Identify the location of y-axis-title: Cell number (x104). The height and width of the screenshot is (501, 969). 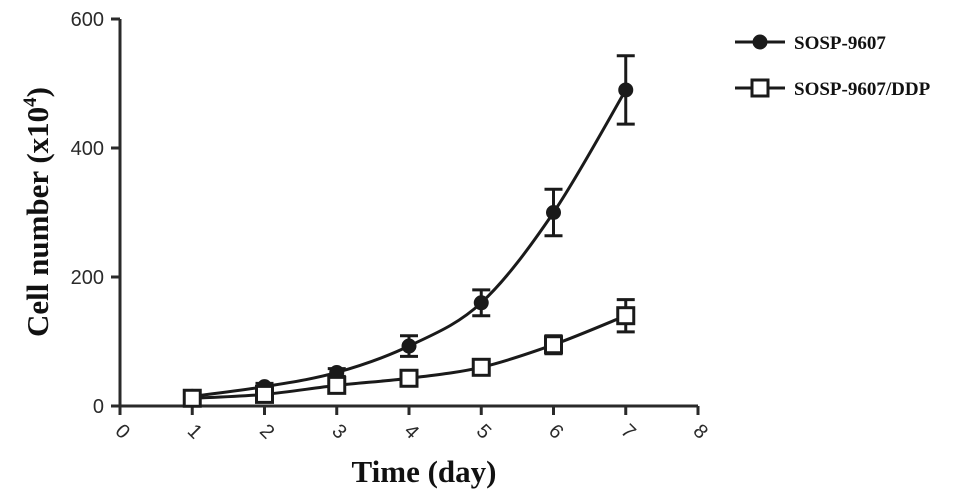
(37, 212).